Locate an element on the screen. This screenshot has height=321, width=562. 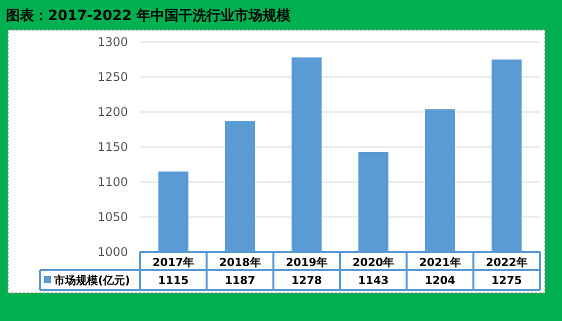
data-label: 1278 is located at coordinates (306, 280).